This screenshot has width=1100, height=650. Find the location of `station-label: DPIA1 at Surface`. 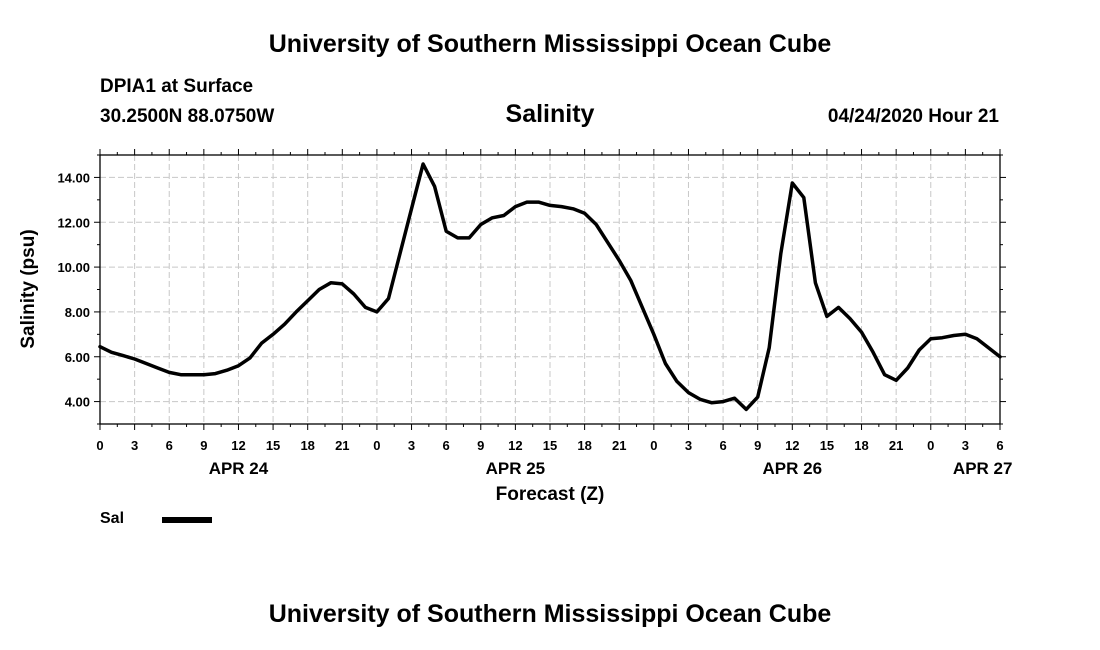

station-label: DPIA1 at Surface is located at coordinates (177, 86).